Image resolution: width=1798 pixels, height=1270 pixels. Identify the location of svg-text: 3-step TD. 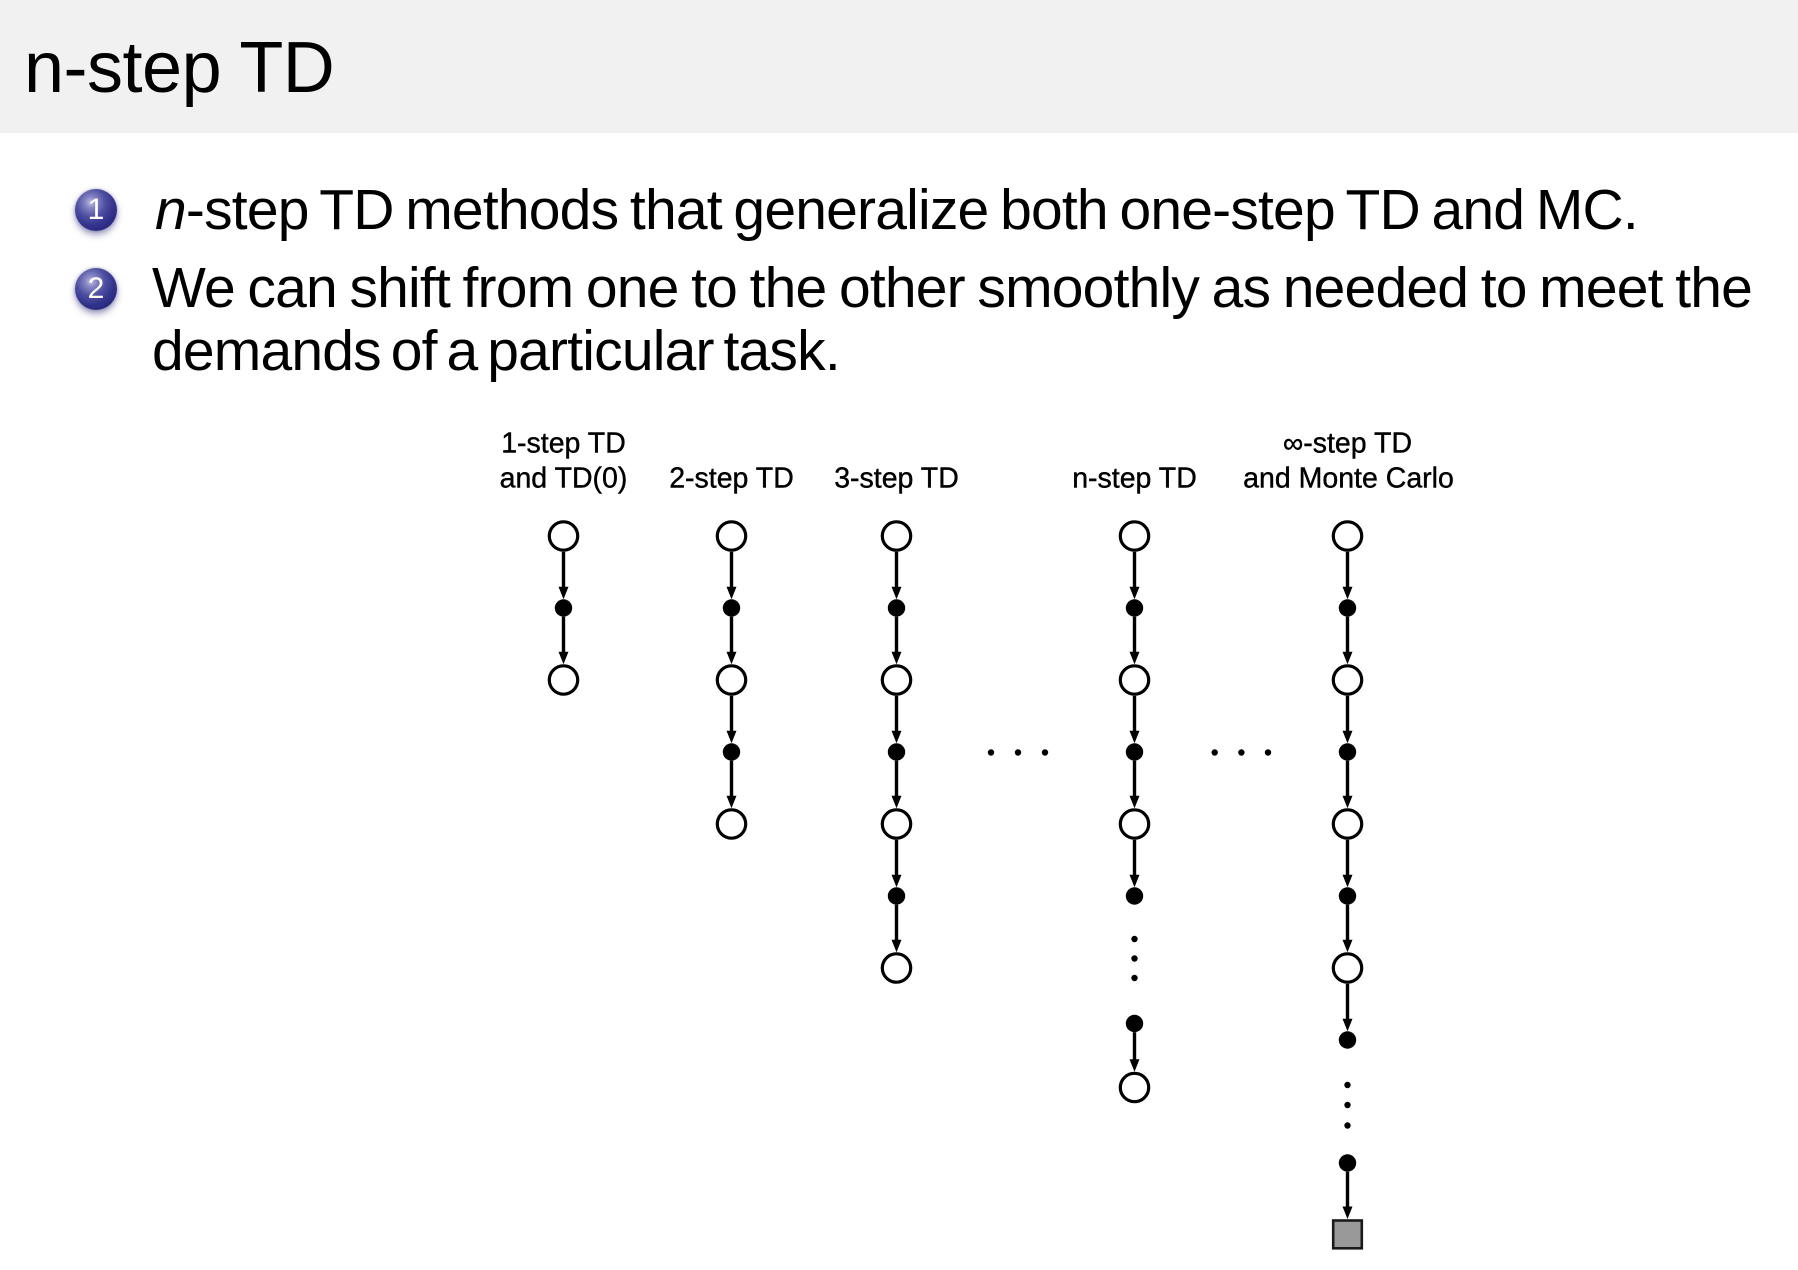
(896, 479).